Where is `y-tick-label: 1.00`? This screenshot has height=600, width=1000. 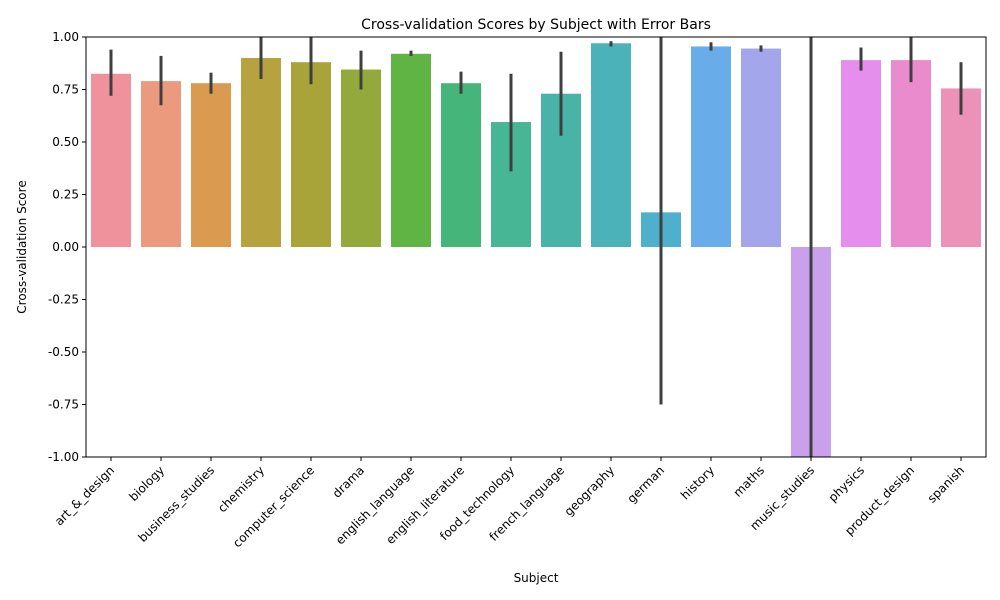 y-tick-label: 1.00 is located at coordinates (65, 37).